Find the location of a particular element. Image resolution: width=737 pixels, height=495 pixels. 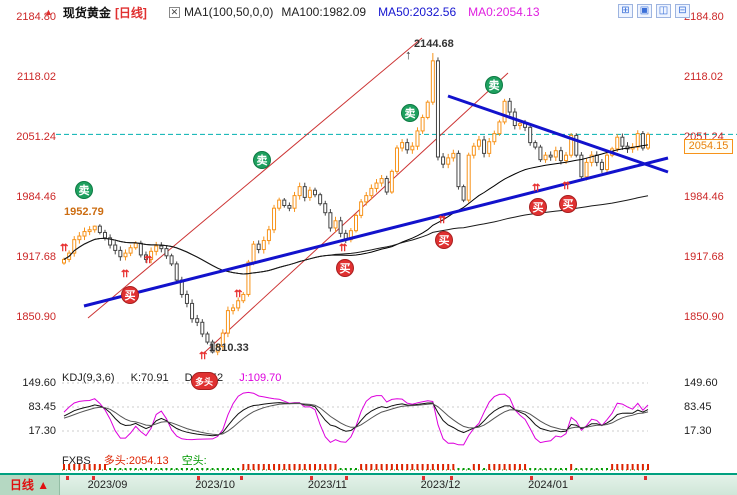

period-label: [日线] is located at coordinates (130, 12).